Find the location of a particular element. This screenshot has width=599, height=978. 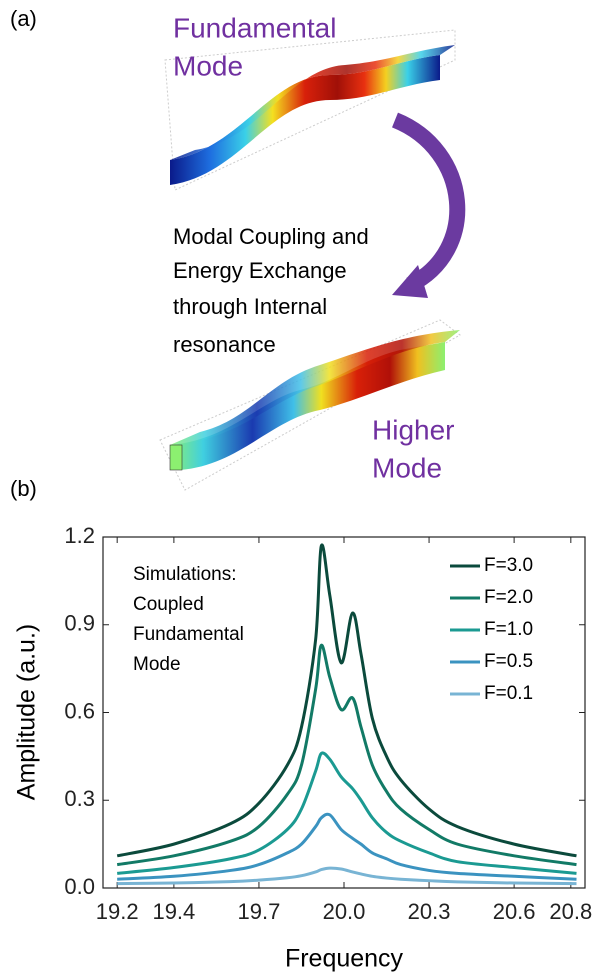

legend-label: F=1.0 is located at coordinates (508, 629).